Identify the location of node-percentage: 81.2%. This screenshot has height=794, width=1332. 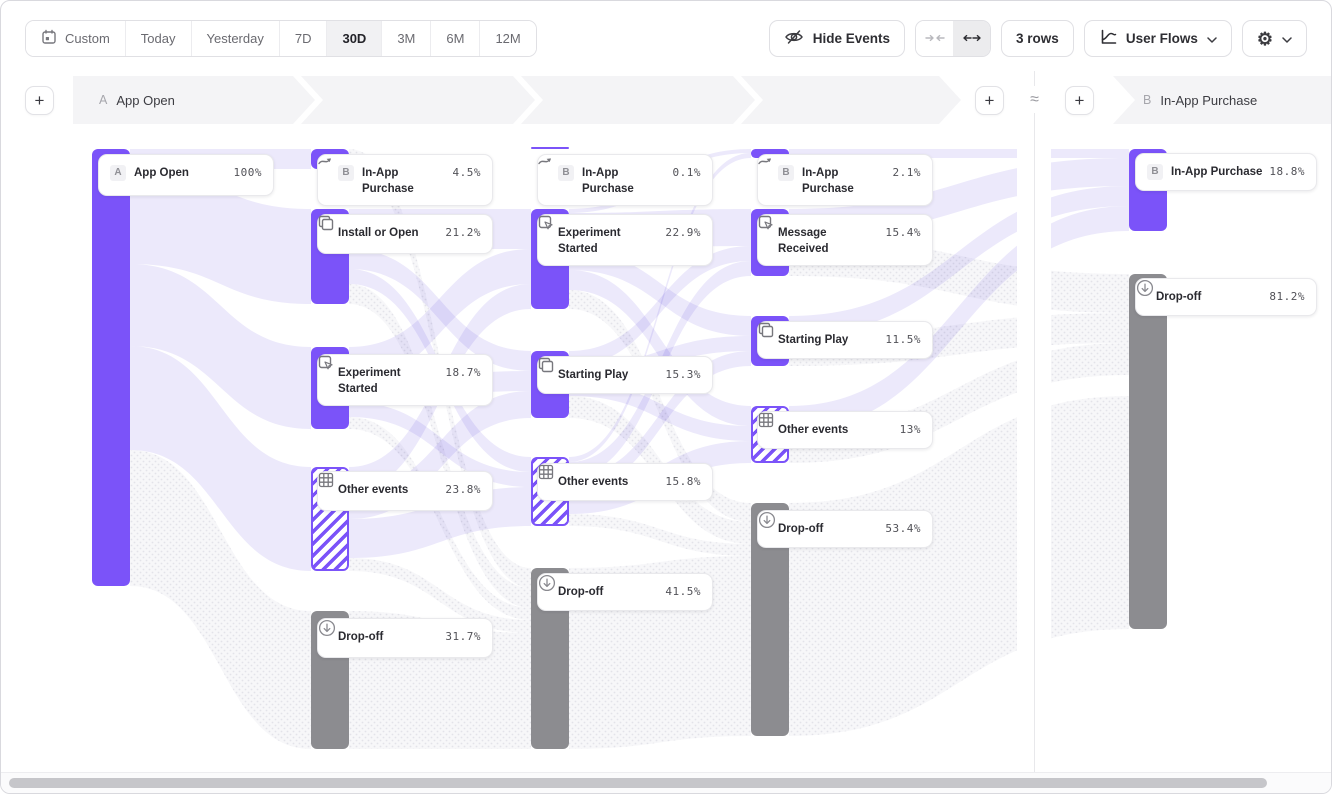
(1287, 296).